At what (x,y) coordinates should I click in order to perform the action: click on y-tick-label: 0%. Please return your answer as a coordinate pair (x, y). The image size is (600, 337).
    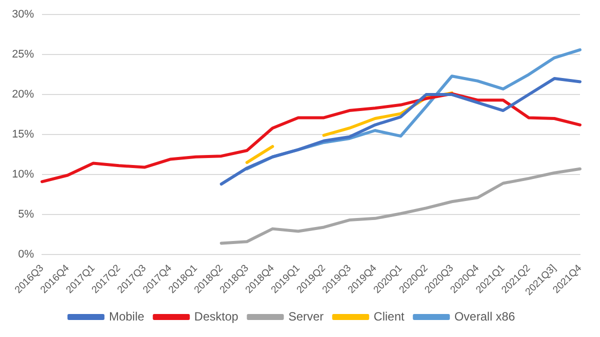
    Looking at the image, I should click on (26, 254).